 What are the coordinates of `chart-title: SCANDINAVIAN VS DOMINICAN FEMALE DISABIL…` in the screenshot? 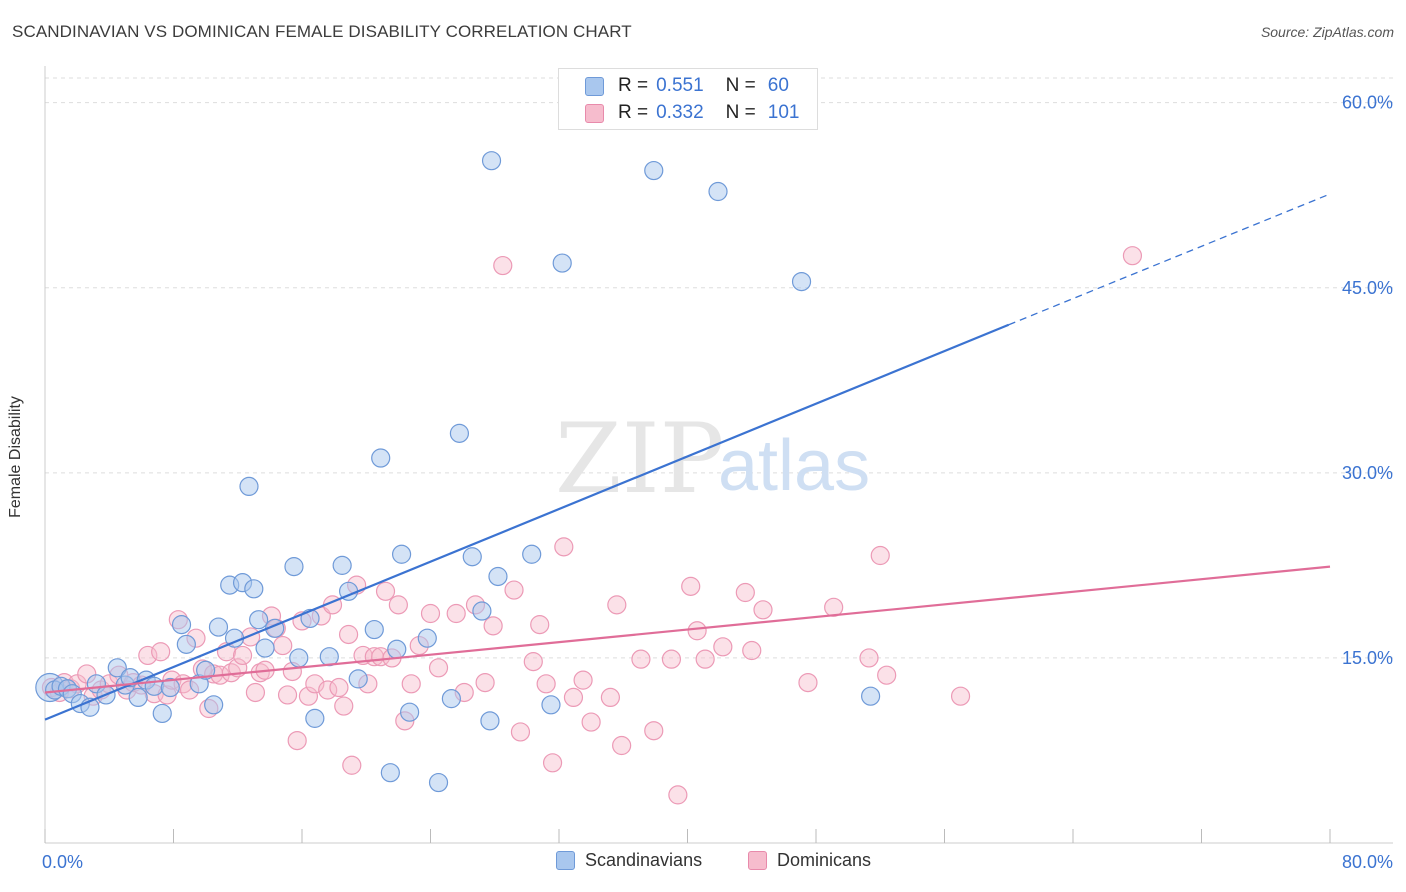 It's located at (322, 31).